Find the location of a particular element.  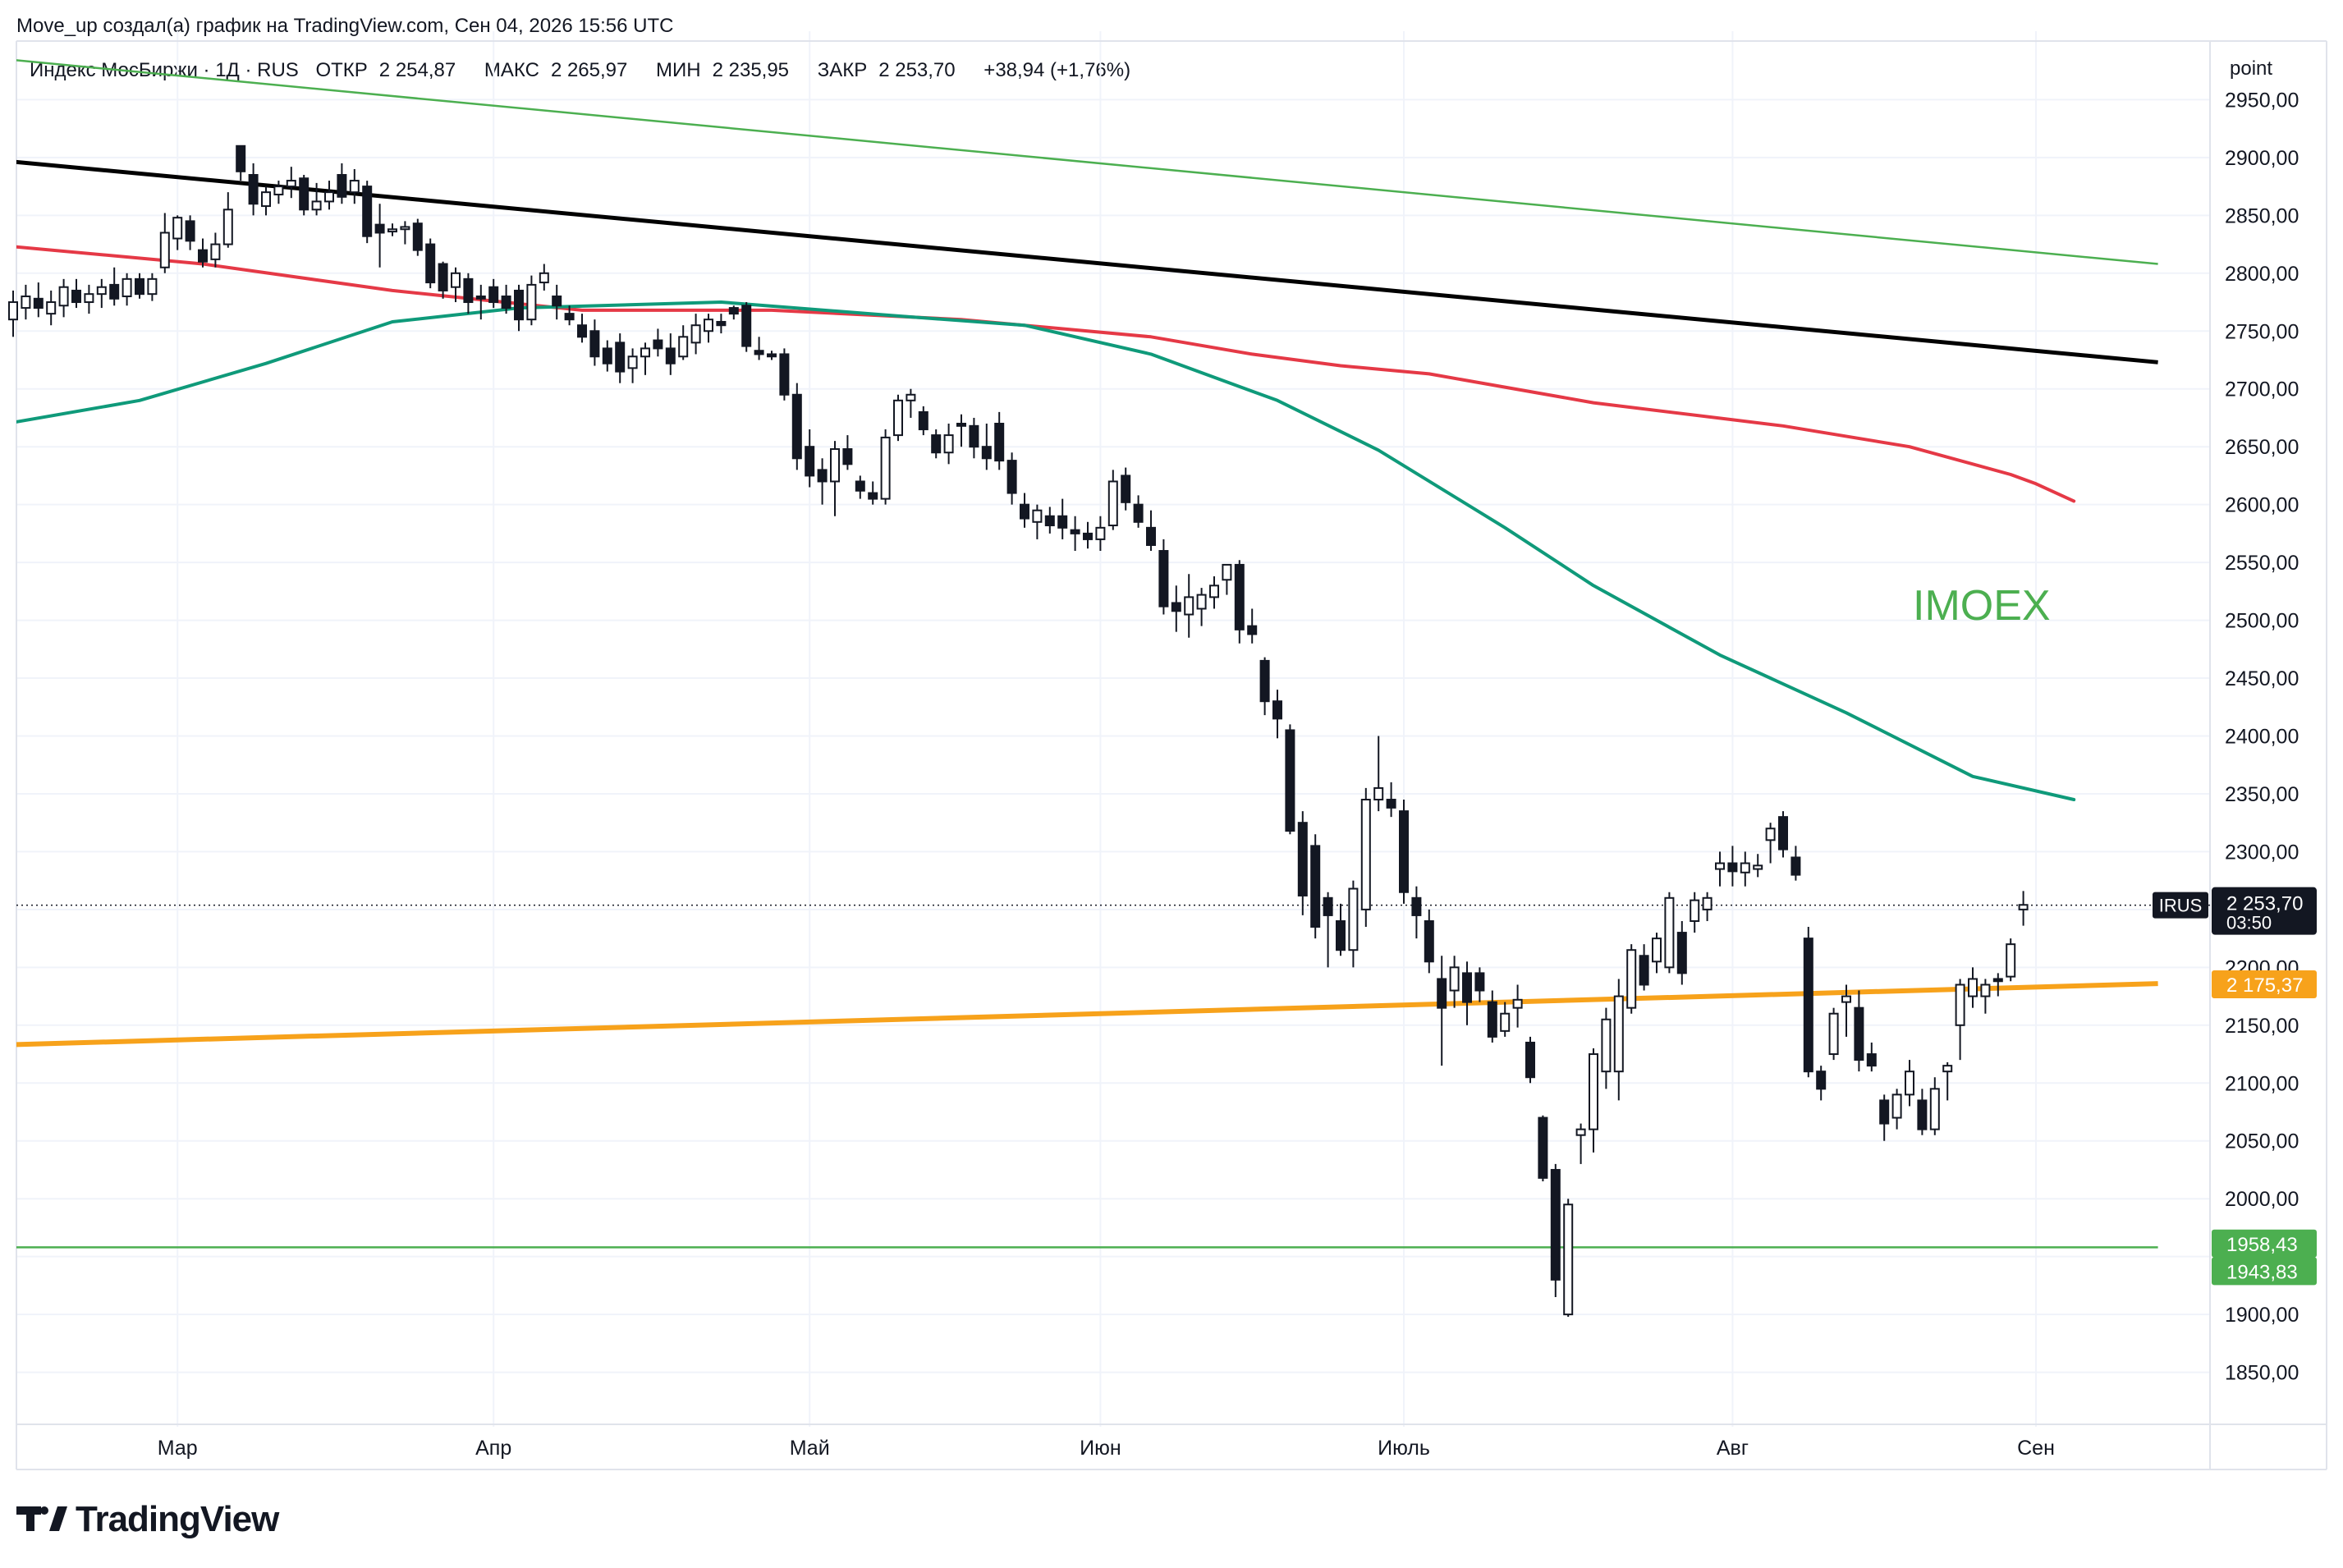

support-price-tag is located at coordinates (2264, 1243).